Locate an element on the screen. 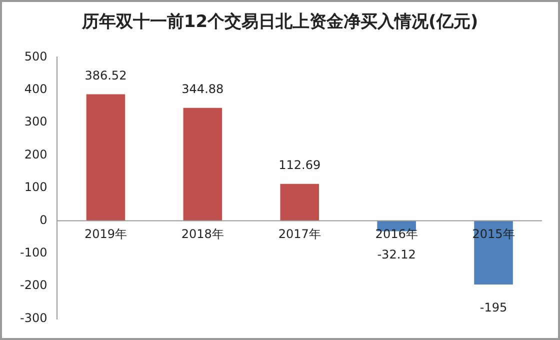 This screenshot has height=340, width=560. y-tick-label: 500 is located at coordinates (36, 56).